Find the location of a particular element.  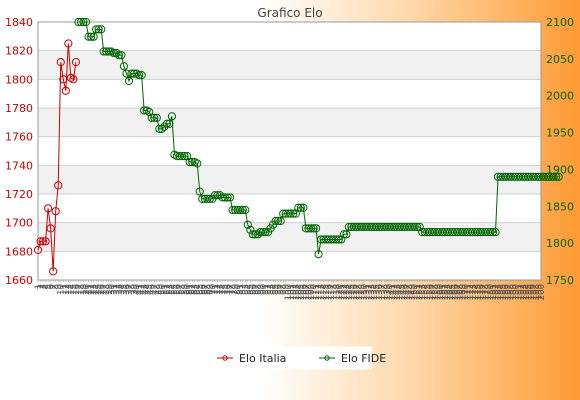

left-tick-label: 1740 is located at coordinates (19, 165).